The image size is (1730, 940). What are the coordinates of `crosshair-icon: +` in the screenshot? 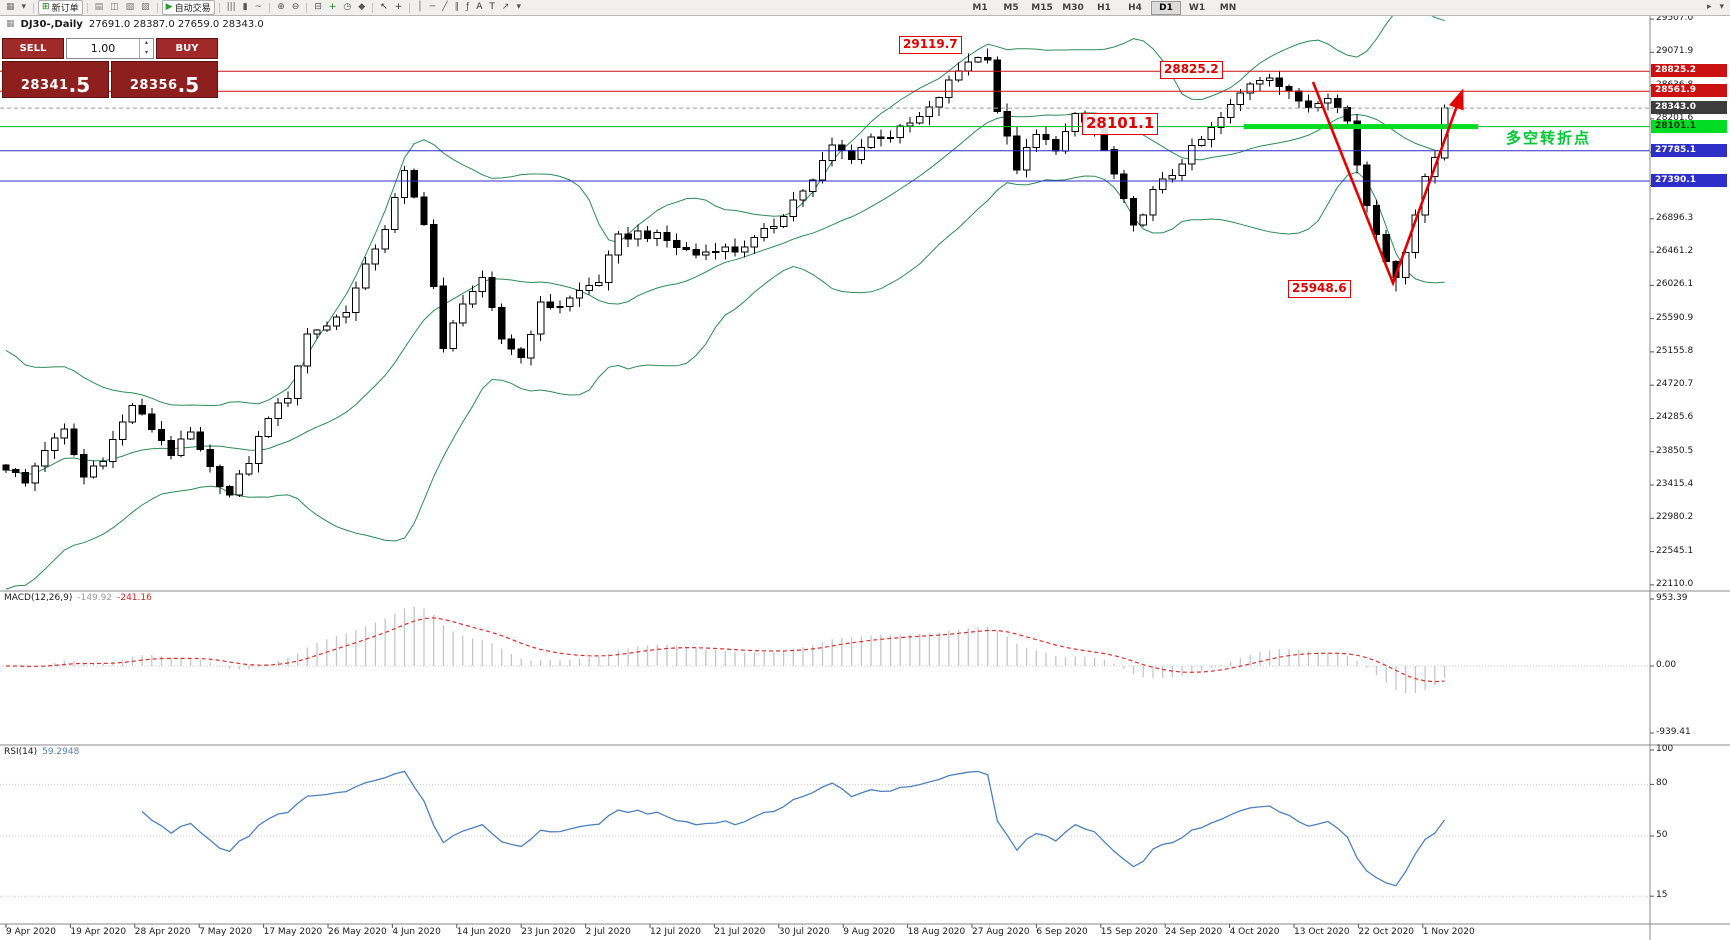 It's located at (399, 7).